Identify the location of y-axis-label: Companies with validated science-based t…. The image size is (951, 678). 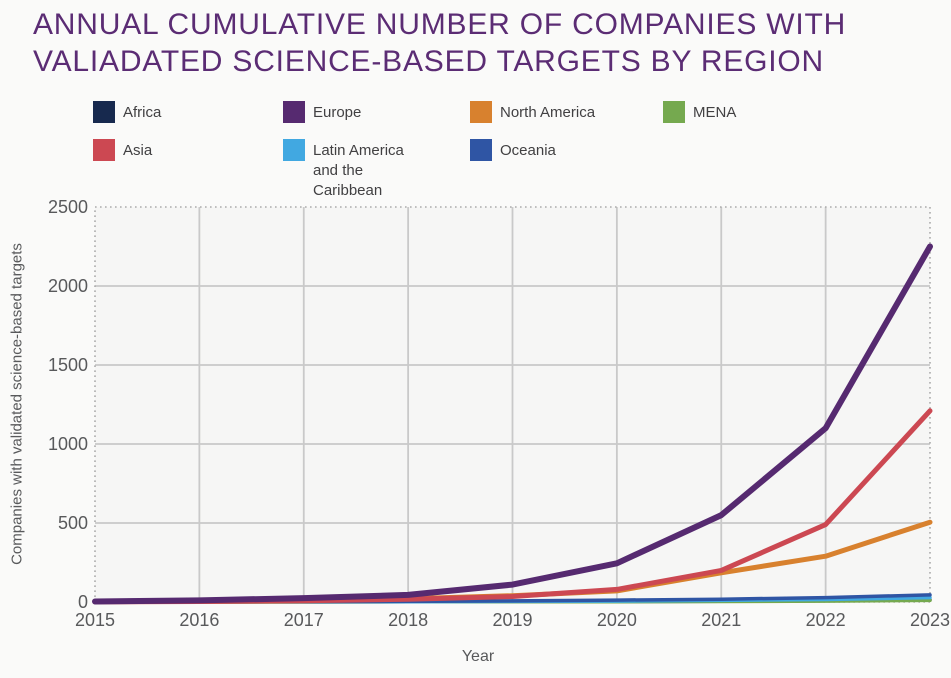
(17, 404).